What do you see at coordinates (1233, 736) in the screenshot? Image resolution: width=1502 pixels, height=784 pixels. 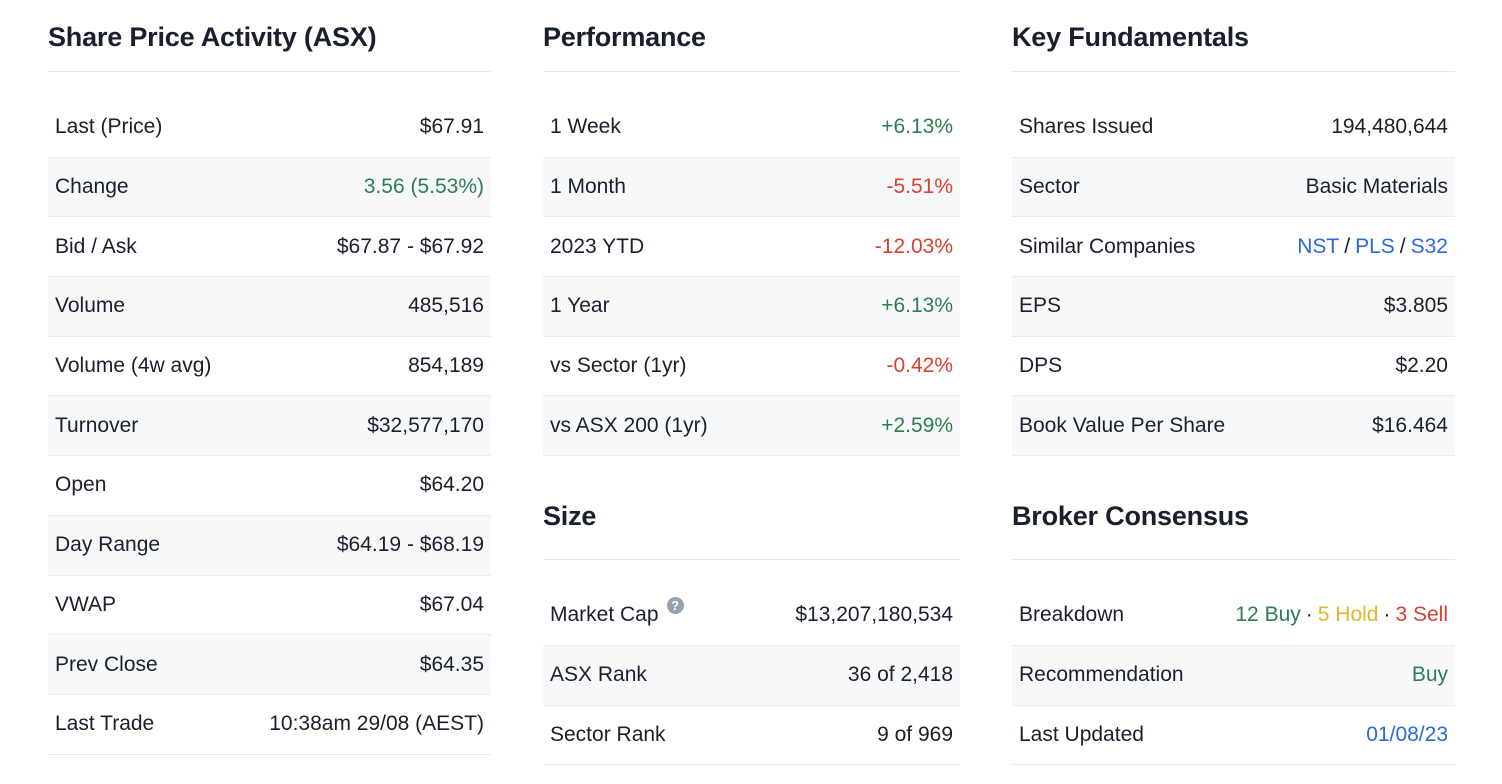 I see `table-row: Last Updated 01/08/23` at bounding box center [1233, 736].